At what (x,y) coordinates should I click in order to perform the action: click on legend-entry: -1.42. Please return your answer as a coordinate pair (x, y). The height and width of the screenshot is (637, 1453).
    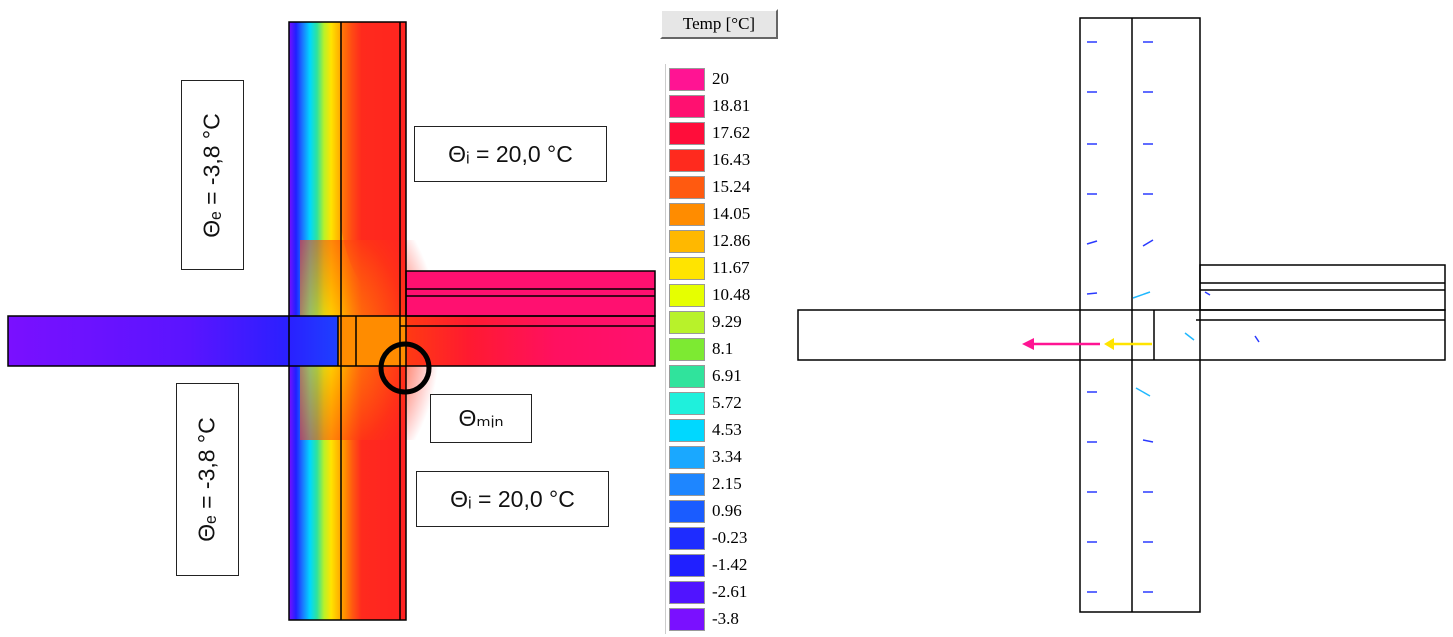
    Looking at the image, I should click on (708, 565).